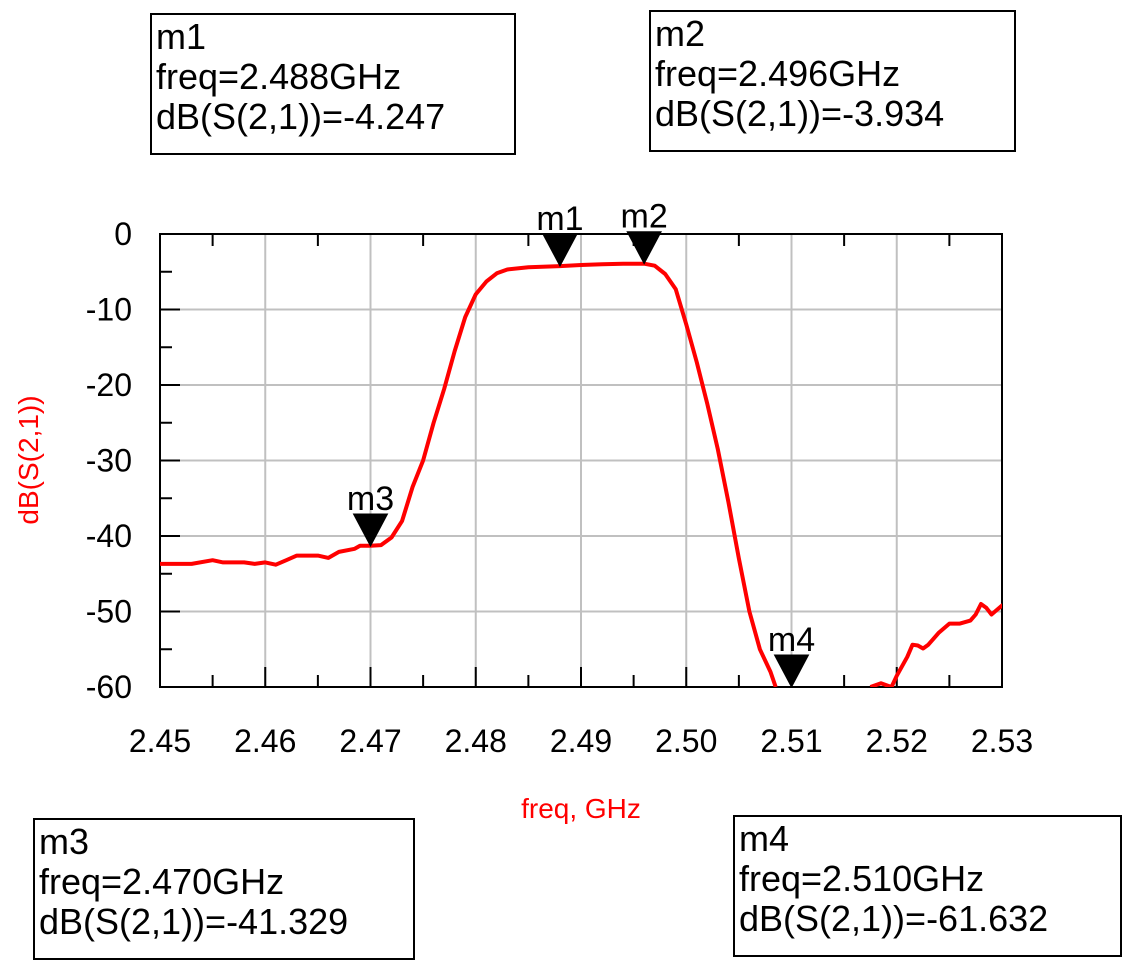  Describe the element at coordinates (559, 219) in the screenshot. I see `marker-m1-label: m1` at that location.